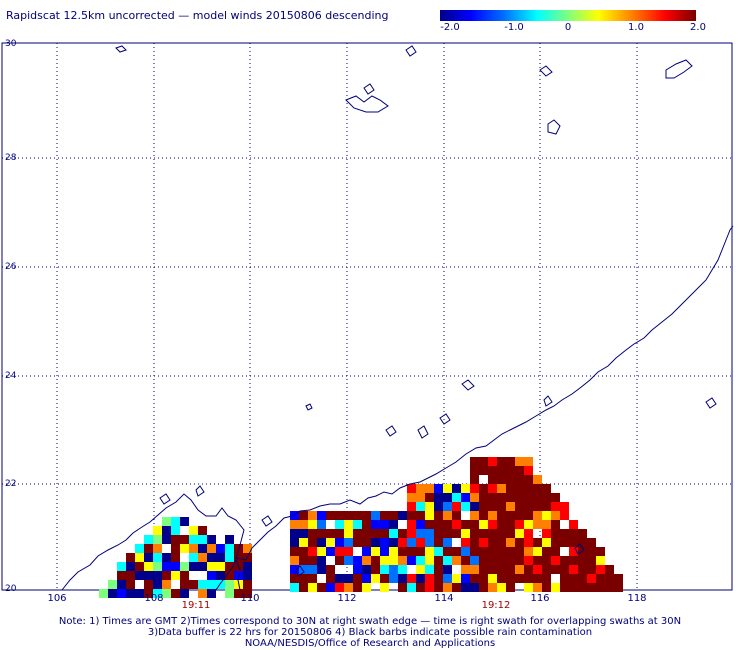  Describe the element at coordinates (450, 27) in the screenshot. I see `colorbar-tick-neg2: -2.0` at that location.